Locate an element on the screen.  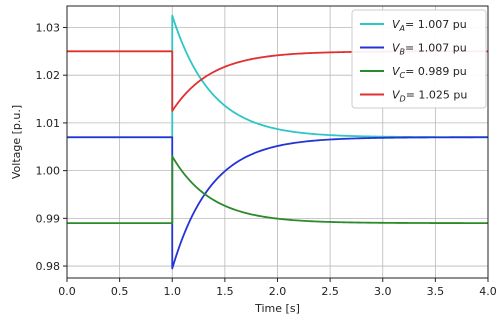
x-tick-label: 4.0 is located at coordinates (488, 291).